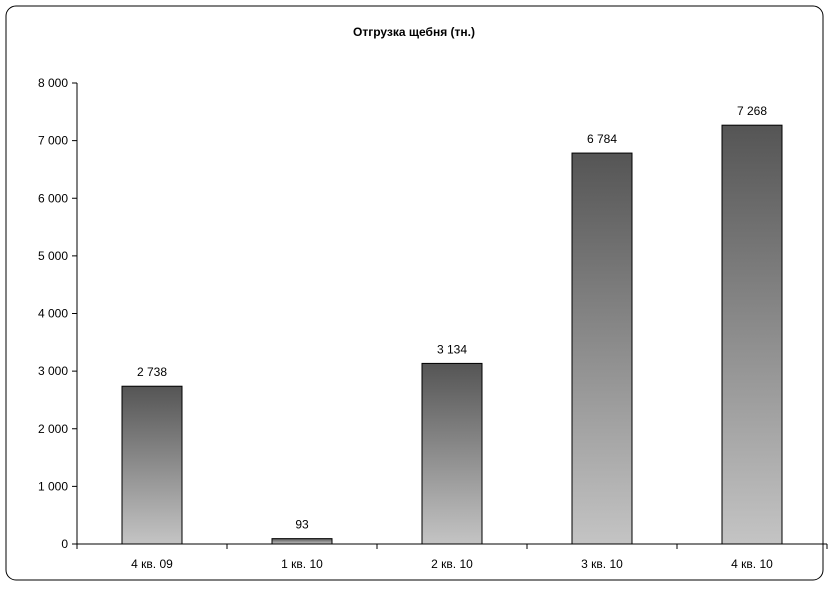 The image size is (829, 591). What do you see at coordinates (64, 544) in the screenshot?
I see `y-tick-label: 0` at bounding box center [64, 544].